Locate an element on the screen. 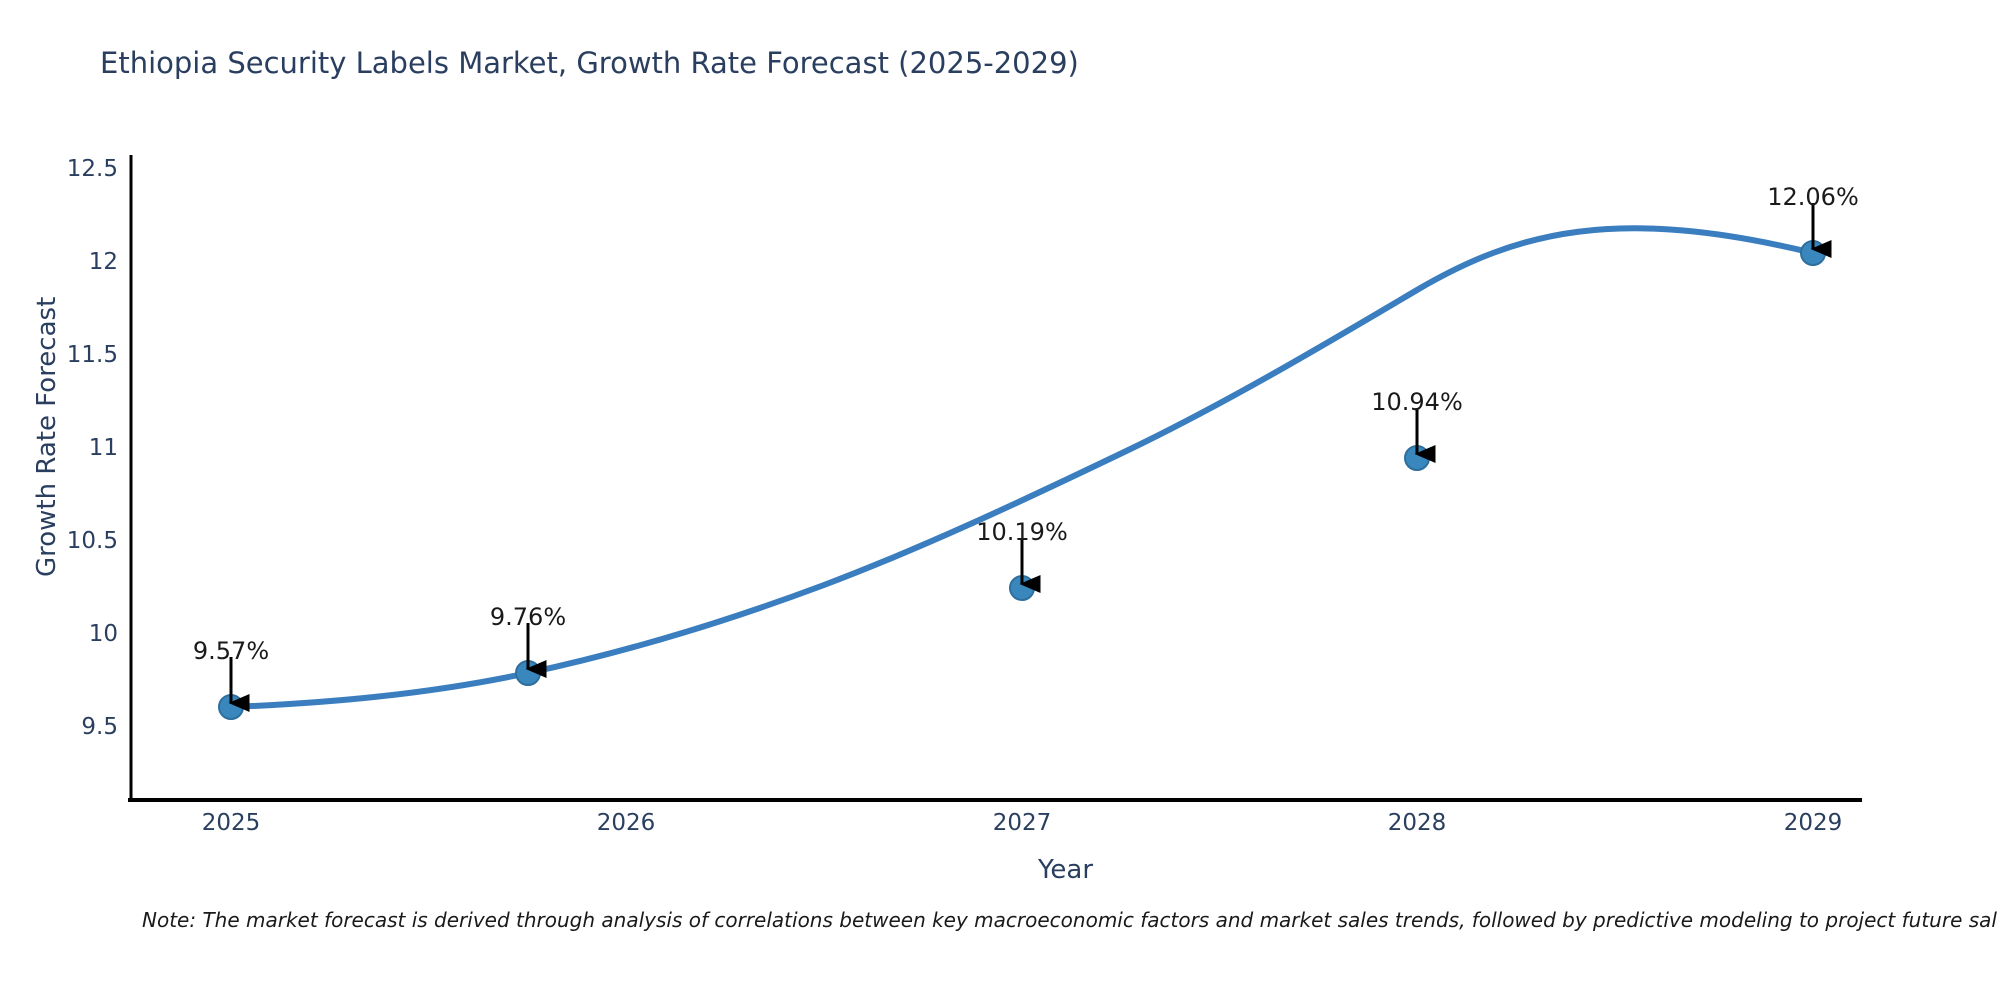 Image resolution: width=2000 pixels, height=1000 pixels. x-axis-title: Year is located at coordinates (1000, 870).